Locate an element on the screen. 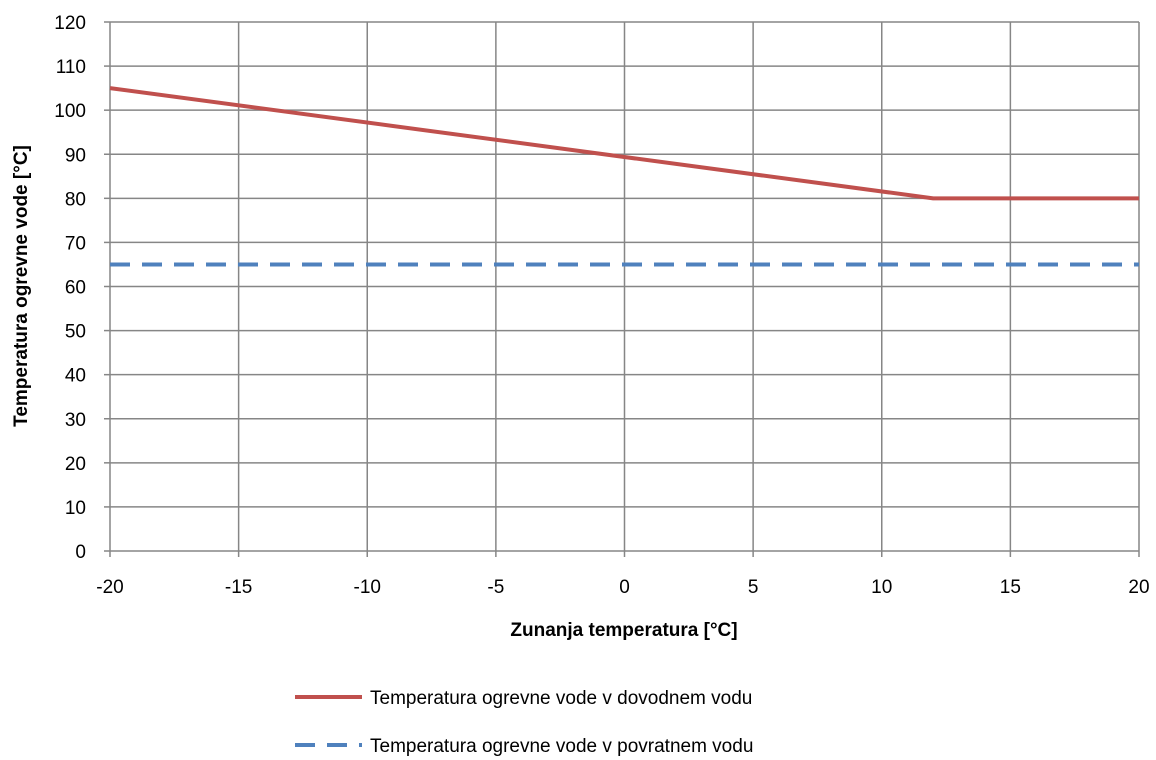 This screenshot has height=760, width=1156. x-tick-label: 15 is located at coordinates (1010, 587).